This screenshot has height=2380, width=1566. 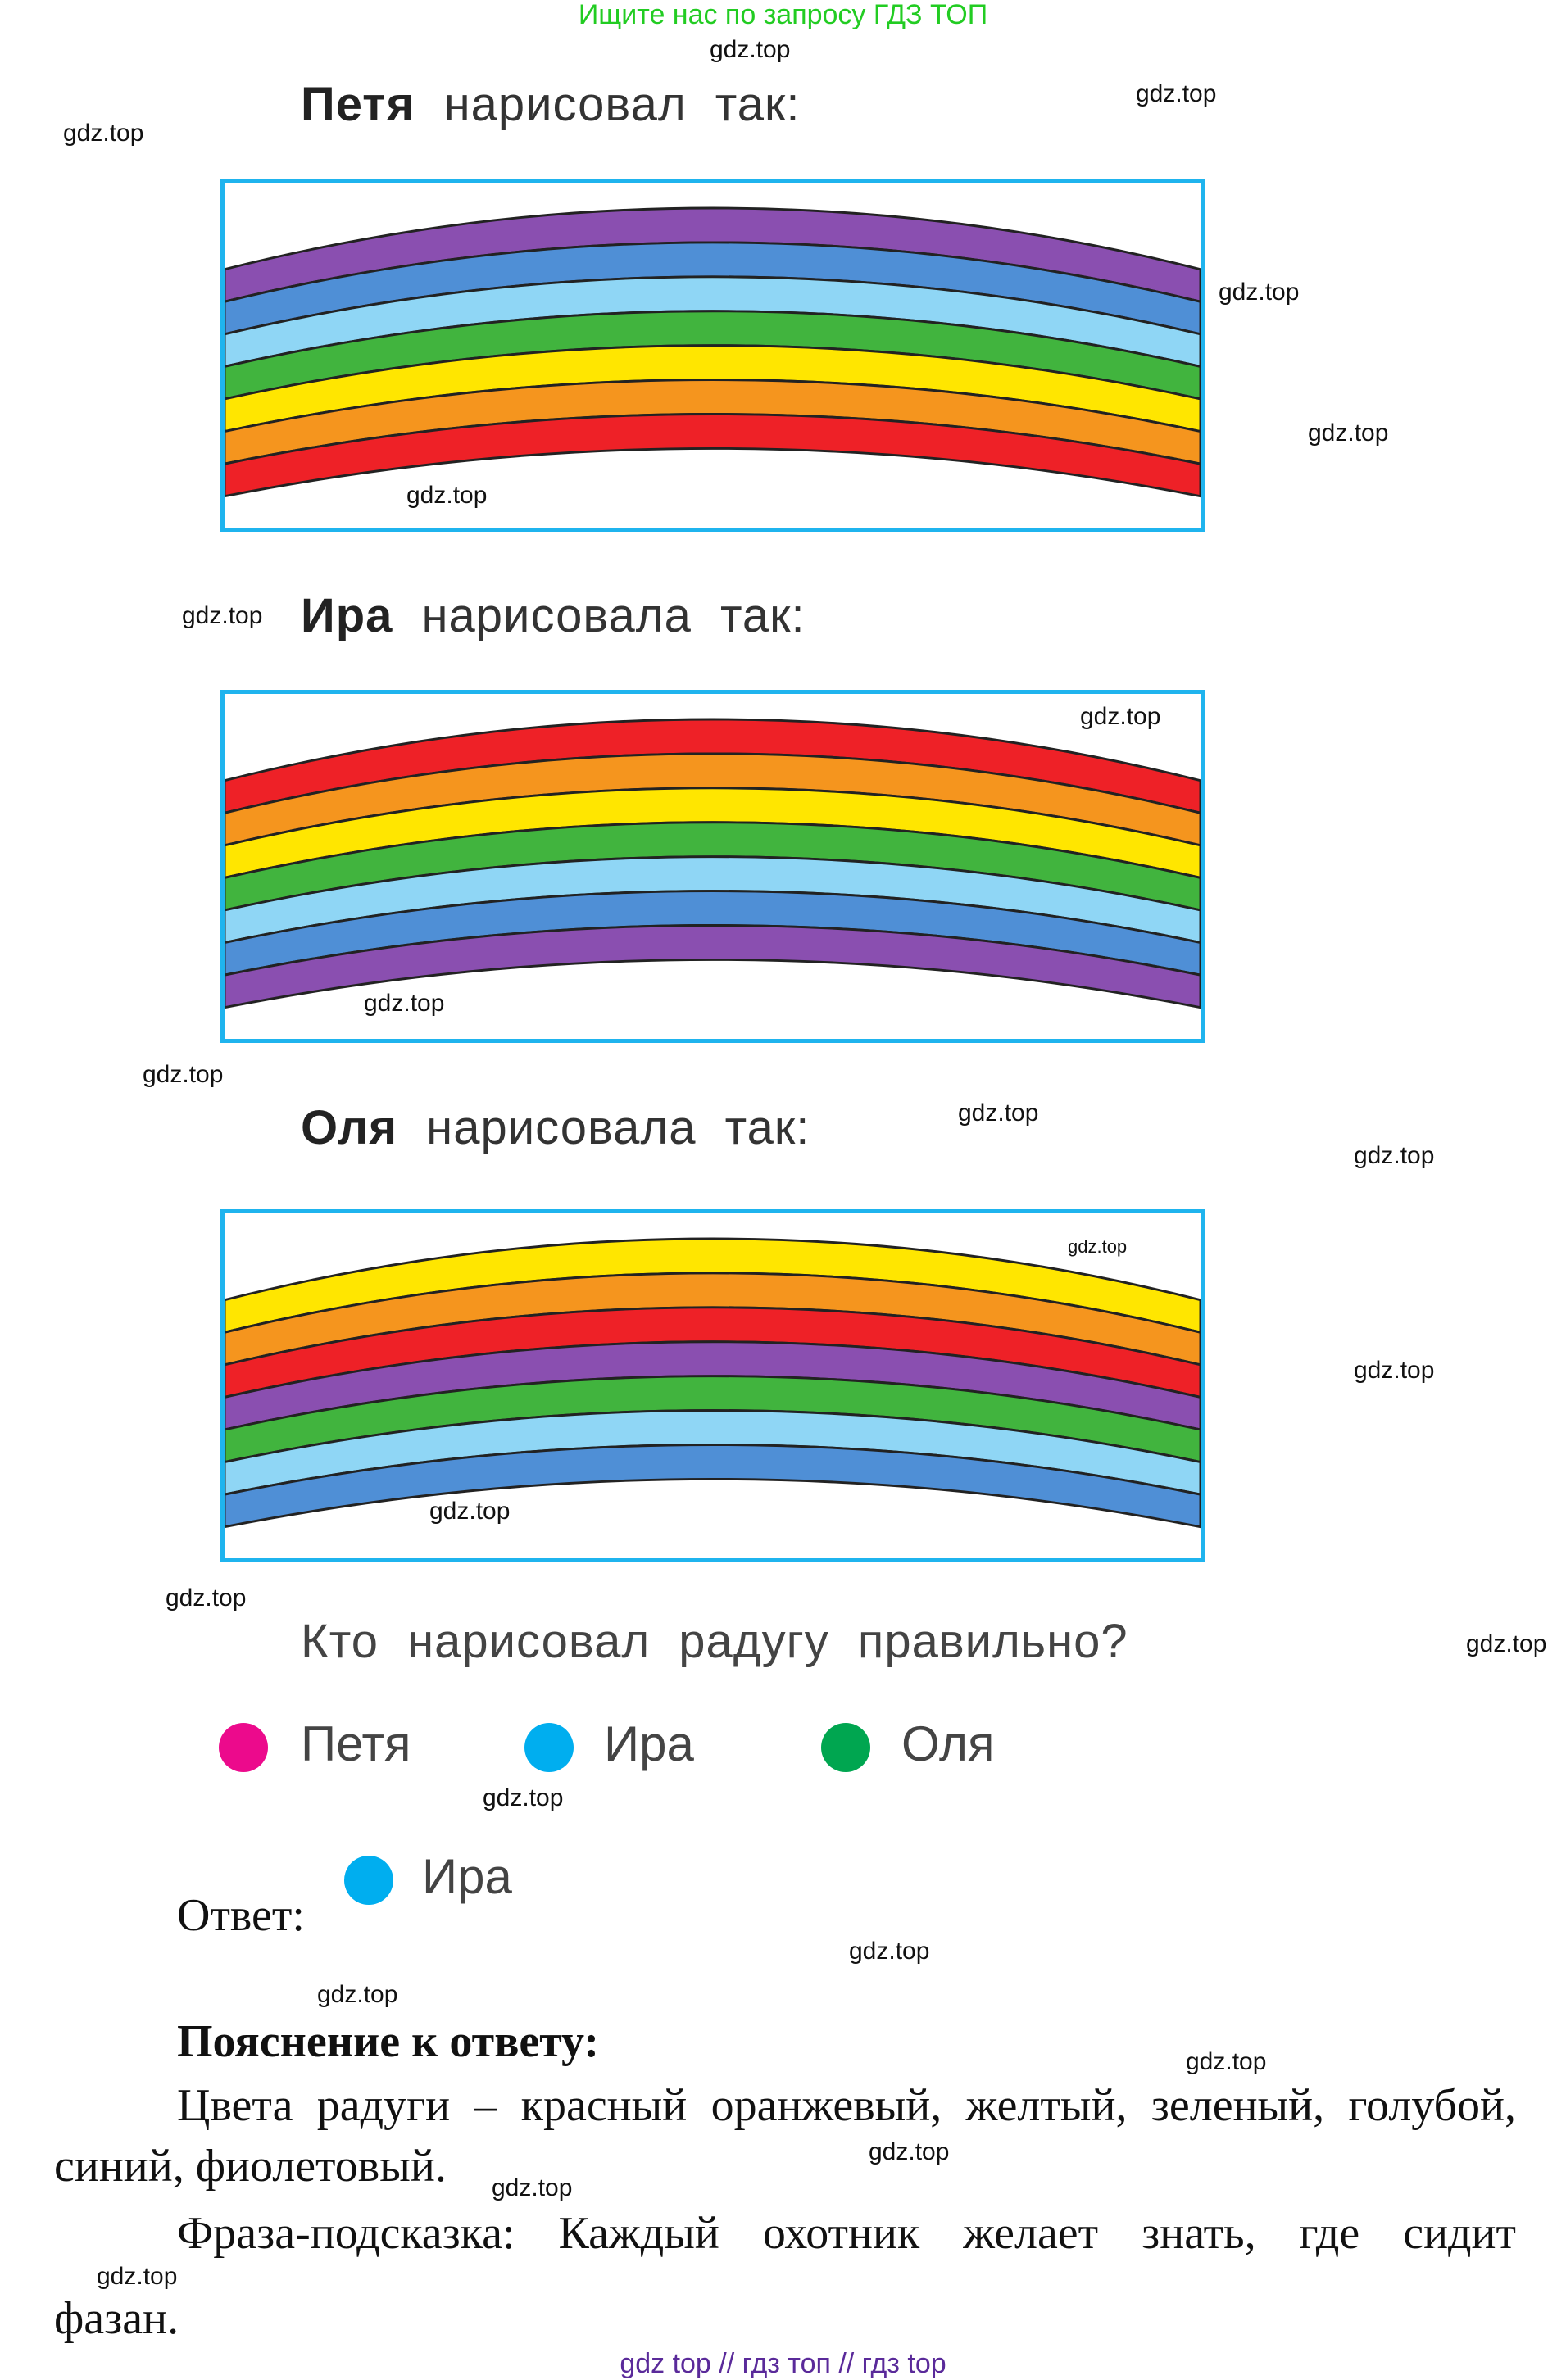 I want to click on option-dot-petya, so click(x=244, y=1747).